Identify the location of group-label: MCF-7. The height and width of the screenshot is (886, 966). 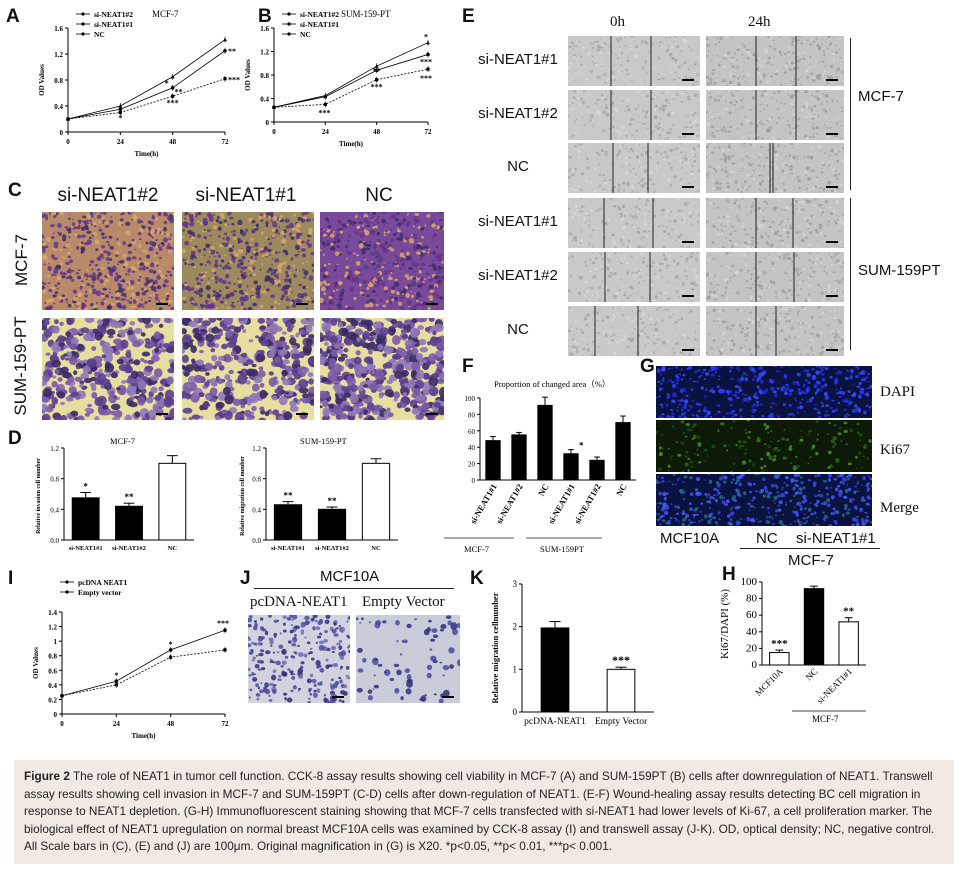
(825, 719).